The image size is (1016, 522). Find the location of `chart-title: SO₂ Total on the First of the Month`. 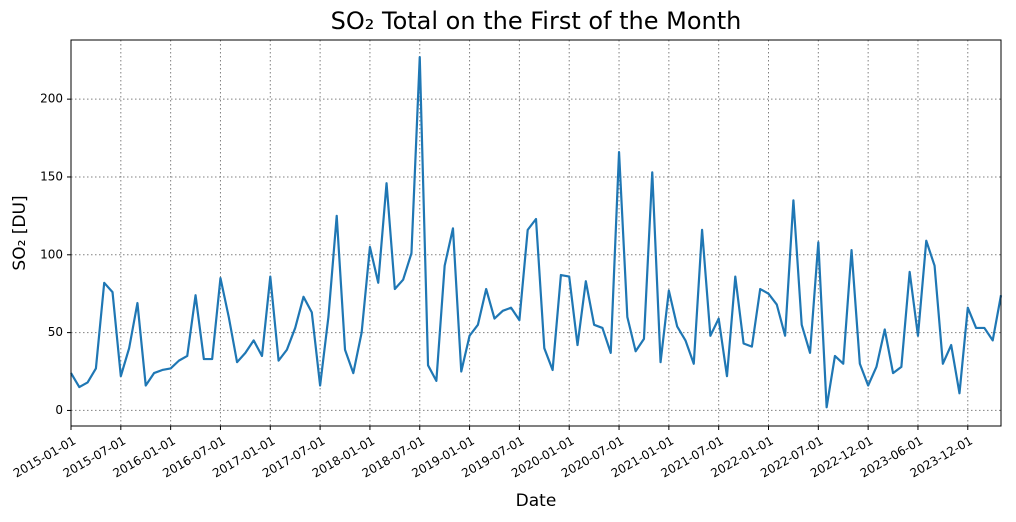

chart-title: SO₂ Total on the First of the Month is located at coordinates (536, 21).